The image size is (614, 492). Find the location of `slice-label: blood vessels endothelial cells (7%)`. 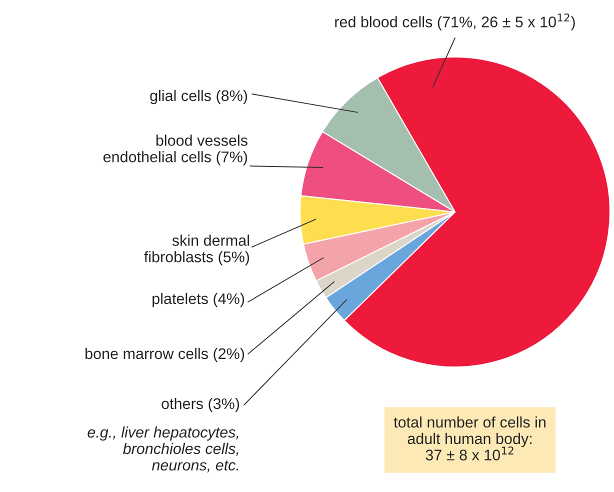

slice-label: blood vessels endothelial cells (7%) is located at coordinates (175, 150).